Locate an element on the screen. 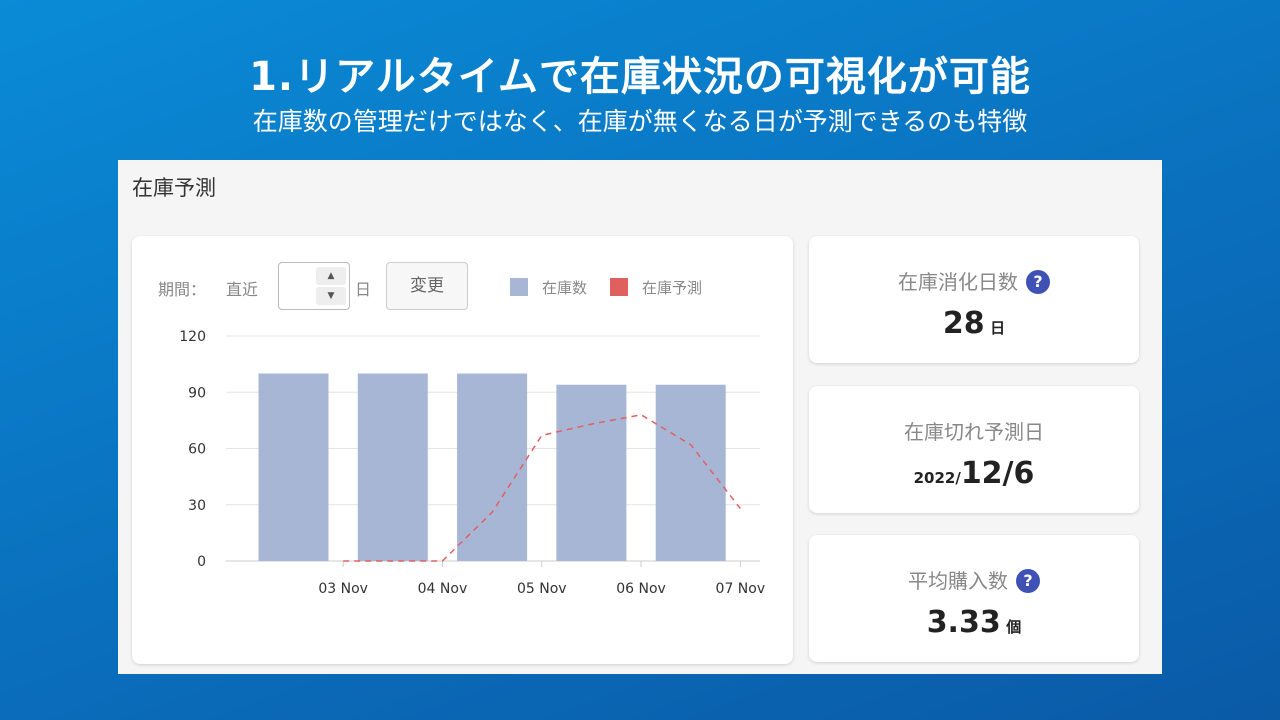 This screenshot has width=1280, height=720. x-tick-label: 03 Nov is located at coordinates (343, 589).